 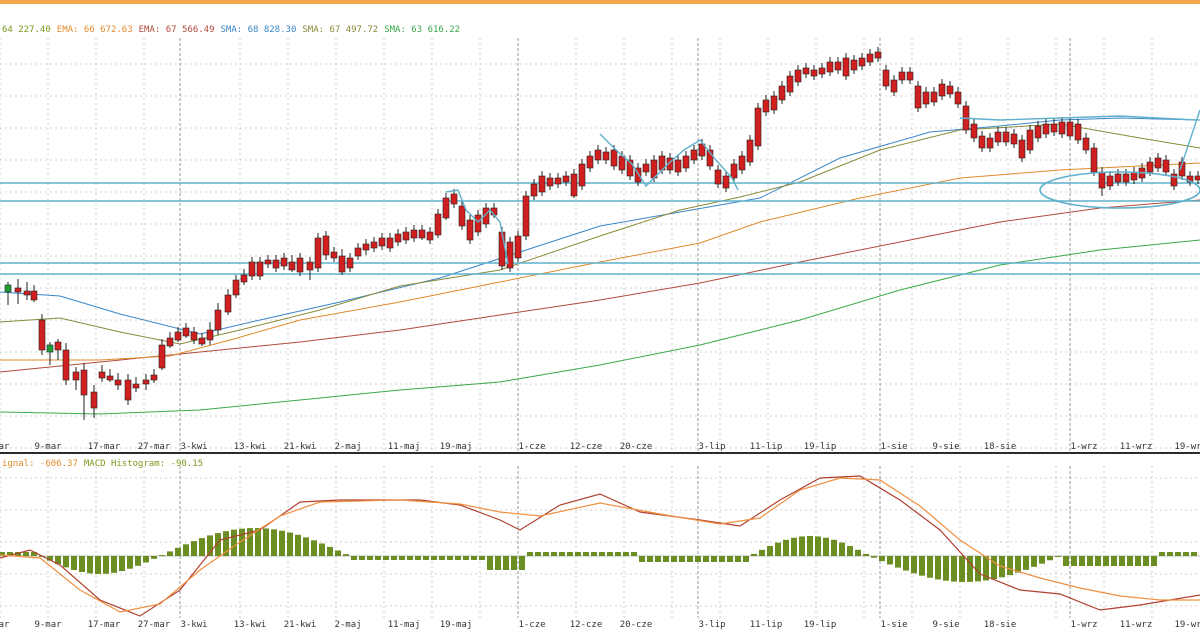 What do you see at coordinates (531, 447) in the screenshot?
I see `x-tick-label: 1-cze` at bounding box center [531, 447].